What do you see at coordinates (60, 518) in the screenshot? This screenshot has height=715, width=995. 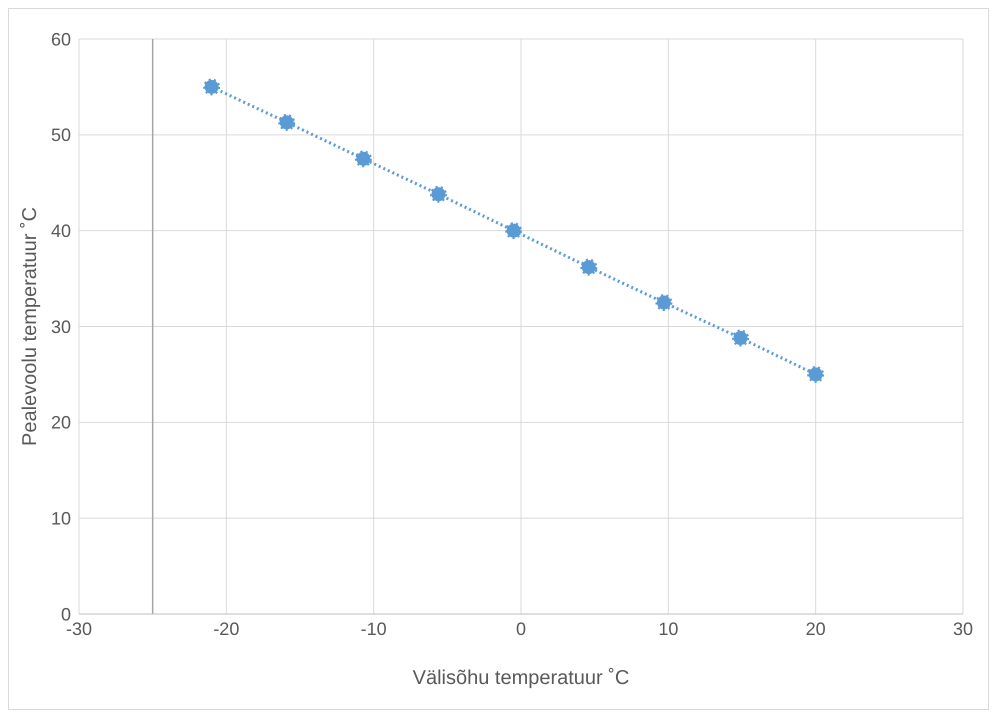 I see `y-tick-label: 10` at bounding box center [60, 518].